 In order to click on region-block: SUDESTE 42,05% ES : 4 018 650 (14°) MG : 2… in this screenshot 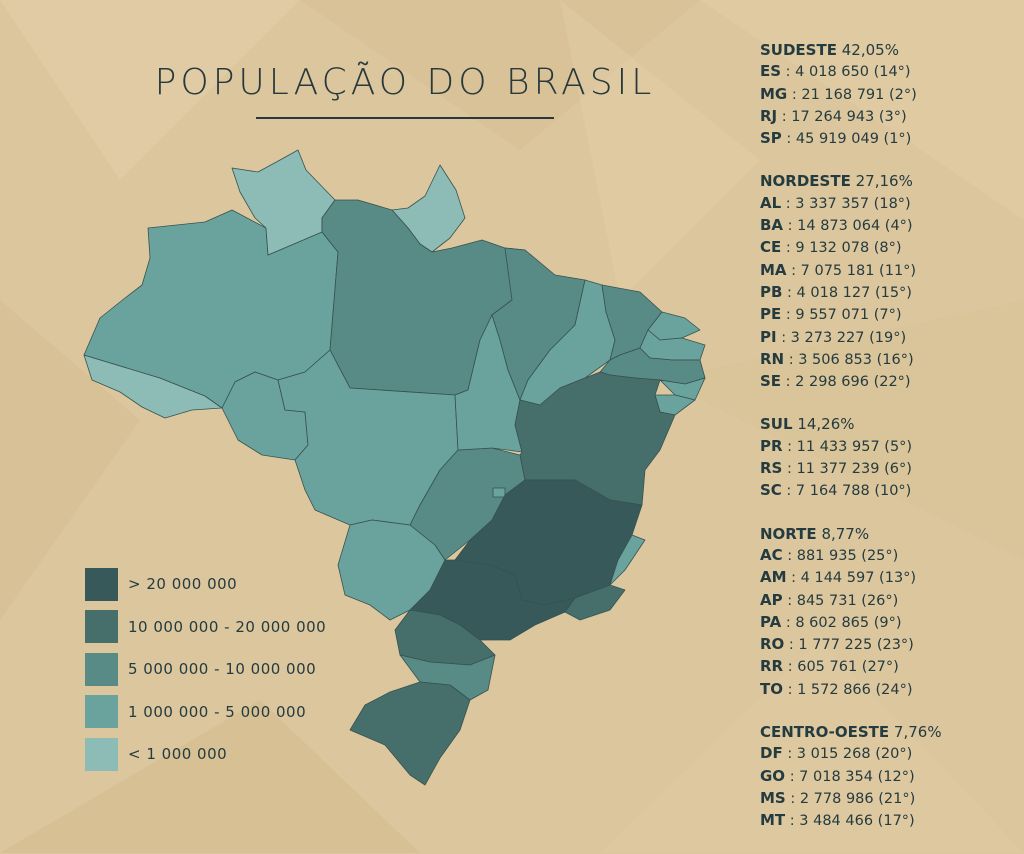, I will do `click(887, 95)`.